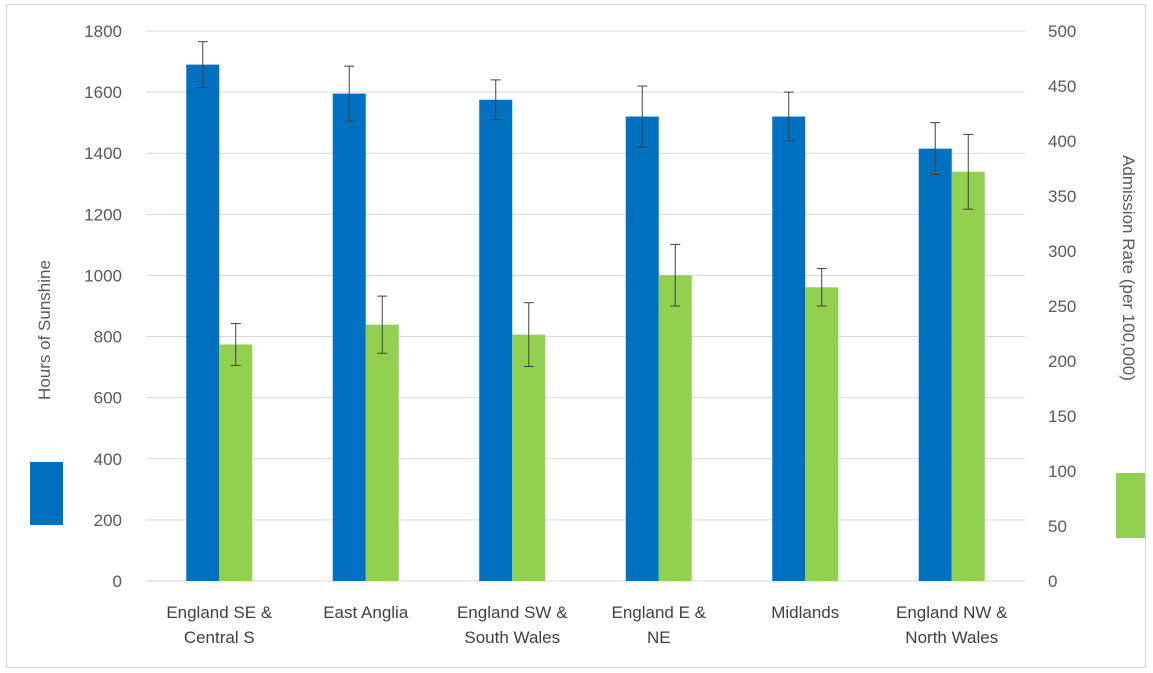 This screenshot has width=1153, height=673. Describe the element at coordinates (1057, 526) in the screenshot. I see `y-right-tick-label: 50` at that location.